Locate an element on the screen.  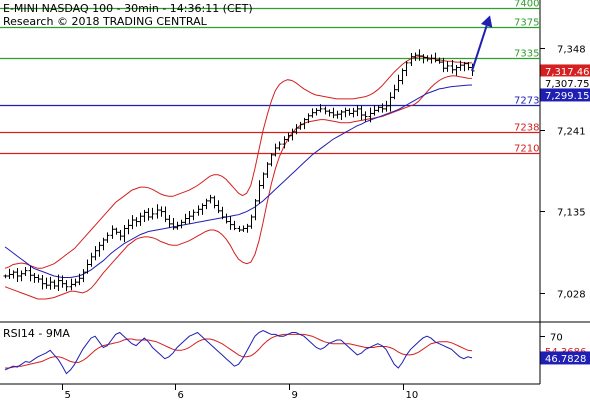
rsi-tick-label: 70 is located at coordinates (556, 338).